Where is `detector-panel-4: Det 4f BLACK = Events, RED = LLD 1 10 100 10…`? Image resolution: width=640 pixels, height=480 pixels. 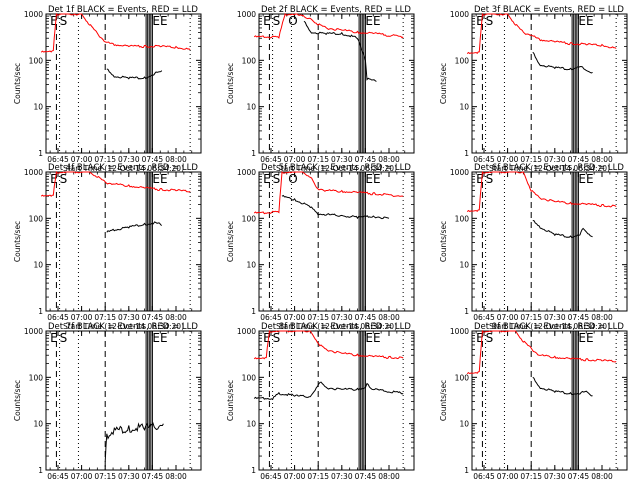
detector-panel-4: Det 4f BLACK = Events, RED = LLD 1 10 100 10… is located at coordinates (107, 247).